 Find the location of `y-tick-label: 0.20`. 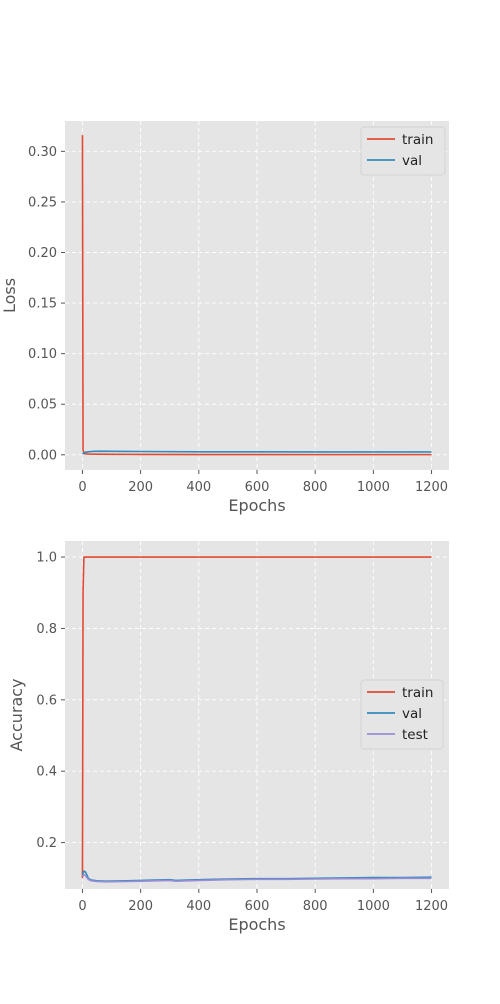

y-tick-label: 0.20 is located at coordinates (42, 253).